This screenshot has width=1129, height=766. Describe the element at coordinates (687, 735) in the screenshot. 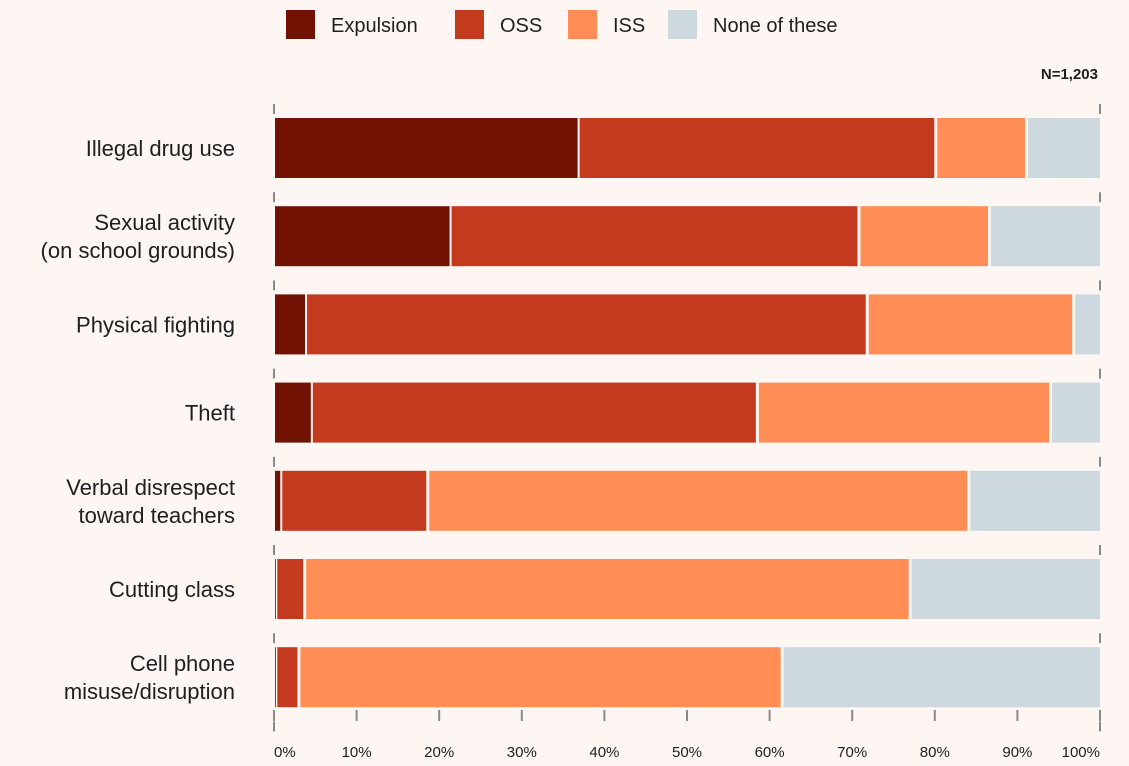

I see `x-axis-ticks: 0% 10% 20% 30% 40% 50% 60% 70% 80% 90% 100%` at that location.